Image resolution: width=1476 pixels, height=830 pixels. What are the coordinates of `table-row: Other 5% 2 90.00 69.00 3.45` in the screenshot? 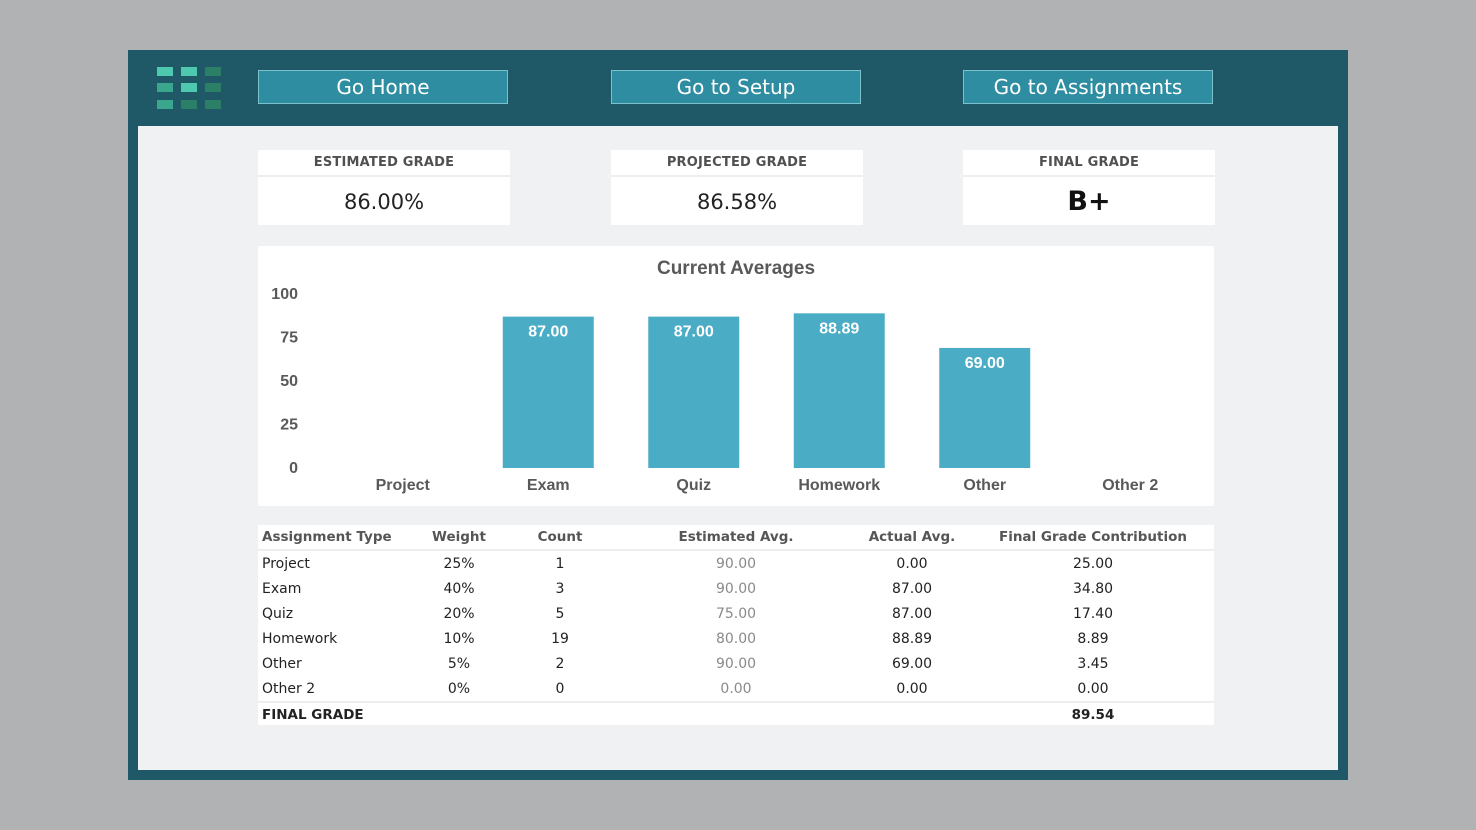 It's located at (736, 663).